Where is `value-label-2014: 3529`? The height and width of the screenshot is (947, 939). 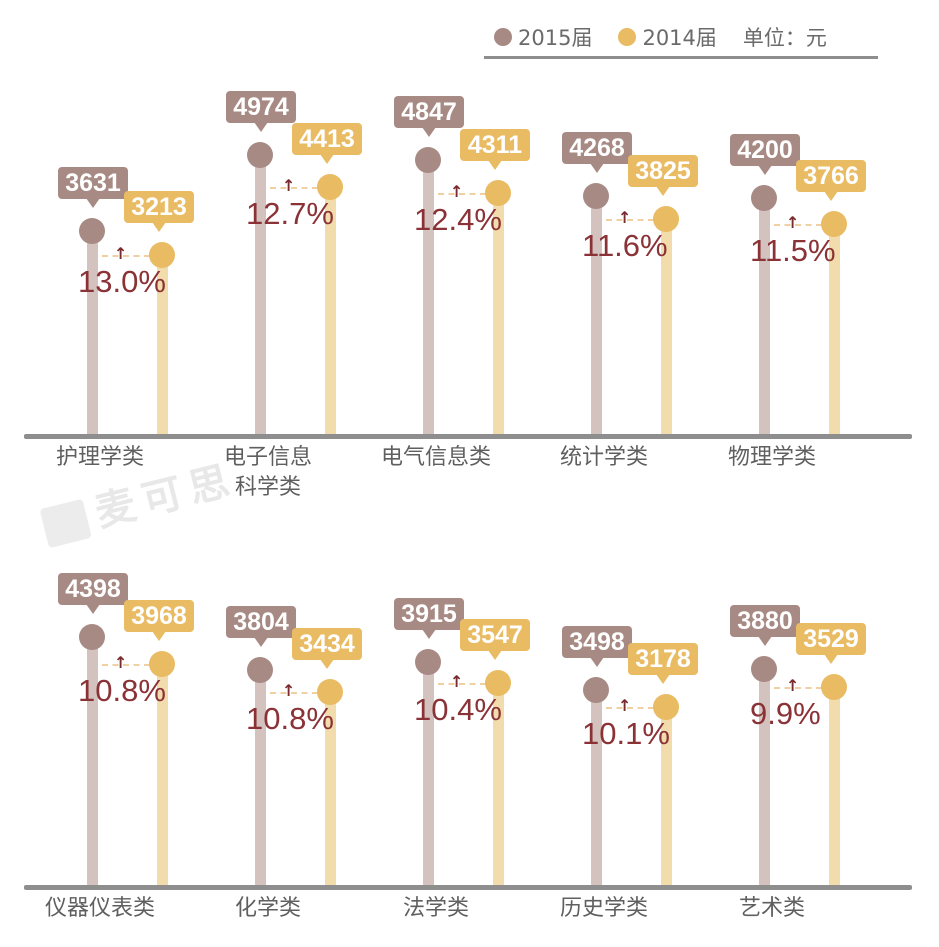 value-label-2014: 3529 is located at coordinates (831, 643).